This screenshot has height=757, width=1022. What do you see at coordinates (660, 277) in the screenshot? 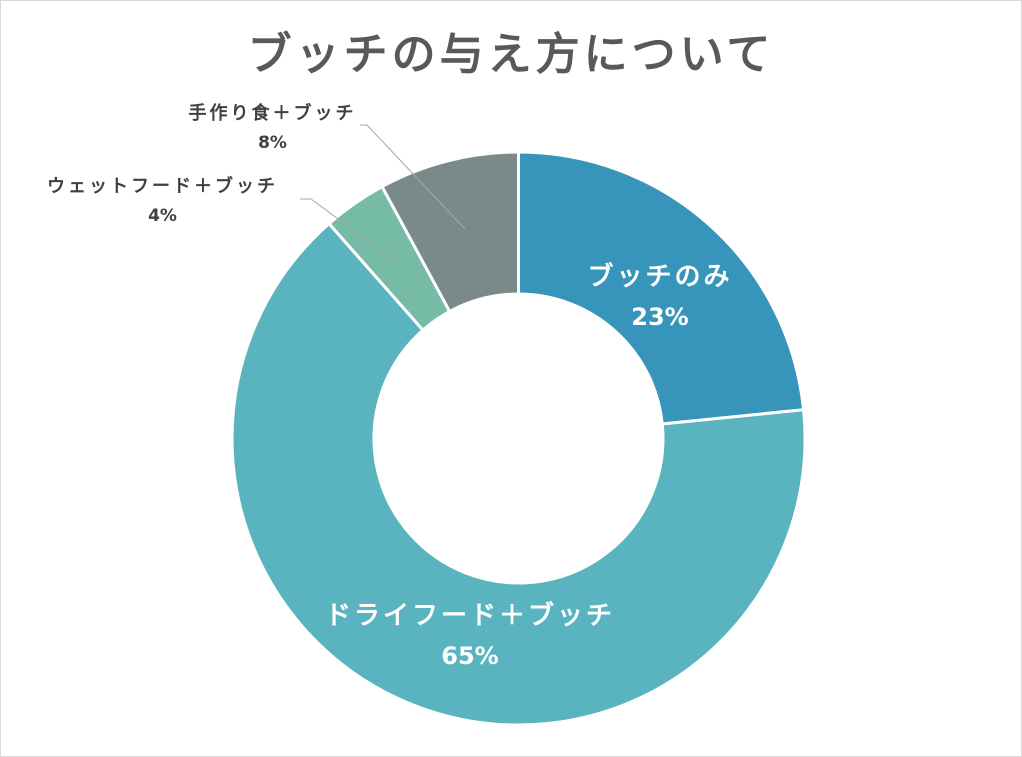
I see `data-label-name: ブッチのみ` at bounding box center [660, 277].